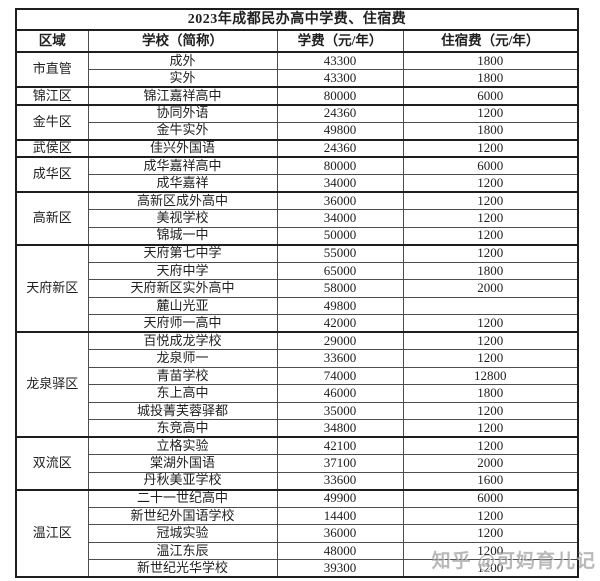 The image size is (600, 581). I want to click on tuition-cell: 55000, so click(340, 253).